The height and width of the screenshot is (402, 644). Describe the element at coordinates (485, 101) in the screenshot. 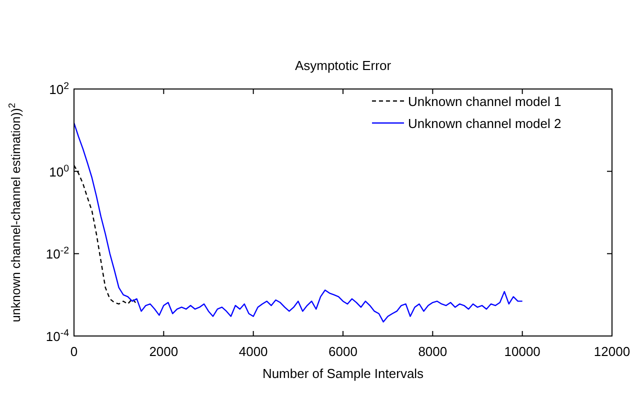

I see `legend-label: Unknown channel model 1` at that location.